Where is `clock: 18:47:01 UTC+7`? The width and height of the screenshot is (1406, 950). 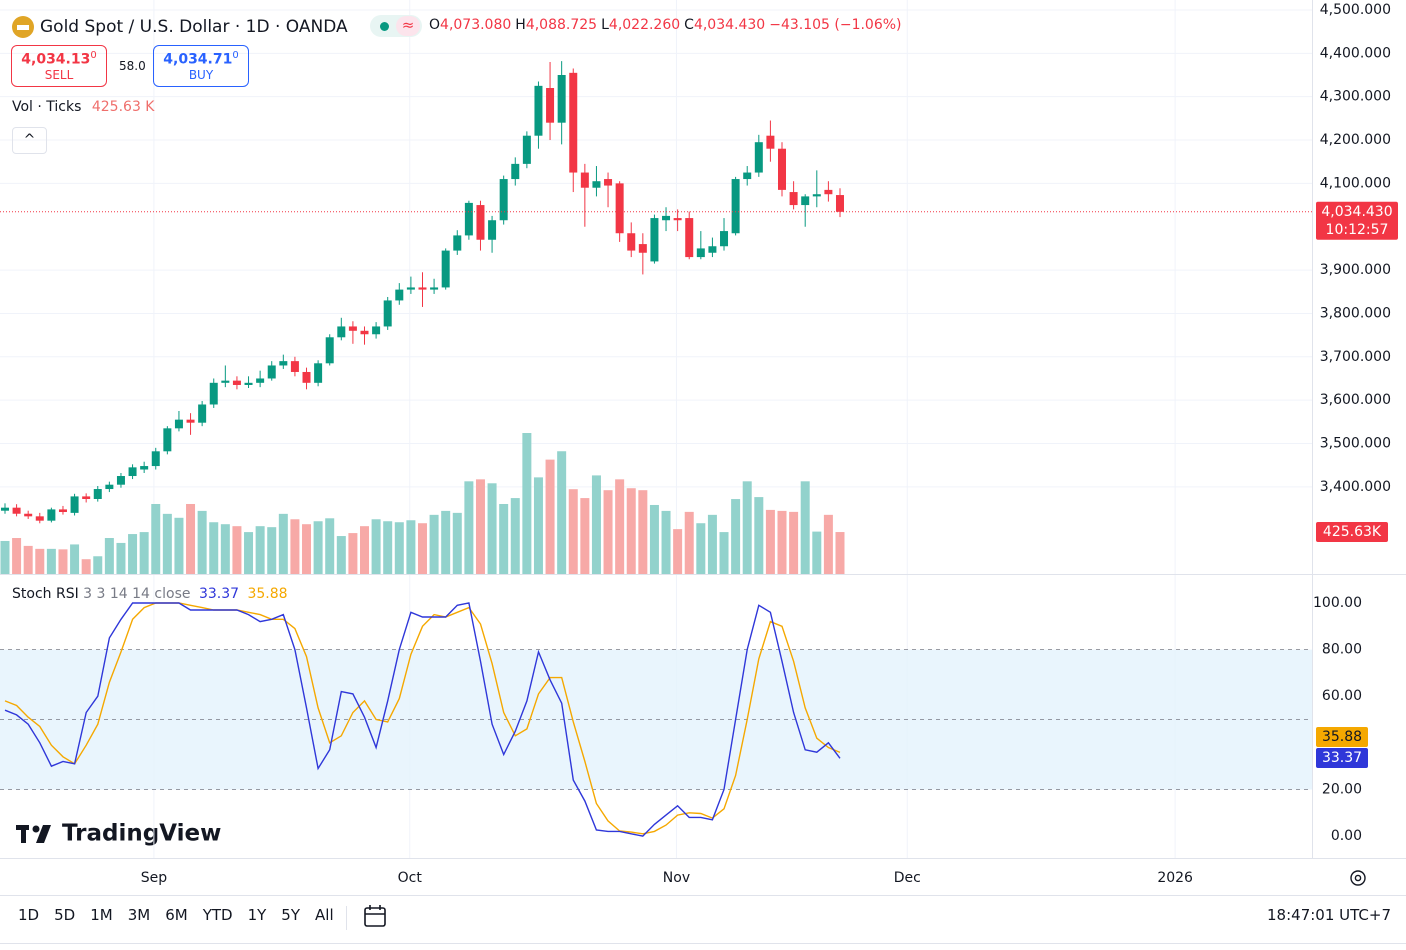
clock: 18:47:01 UTC+7 is located at coordinates (1329, 915).